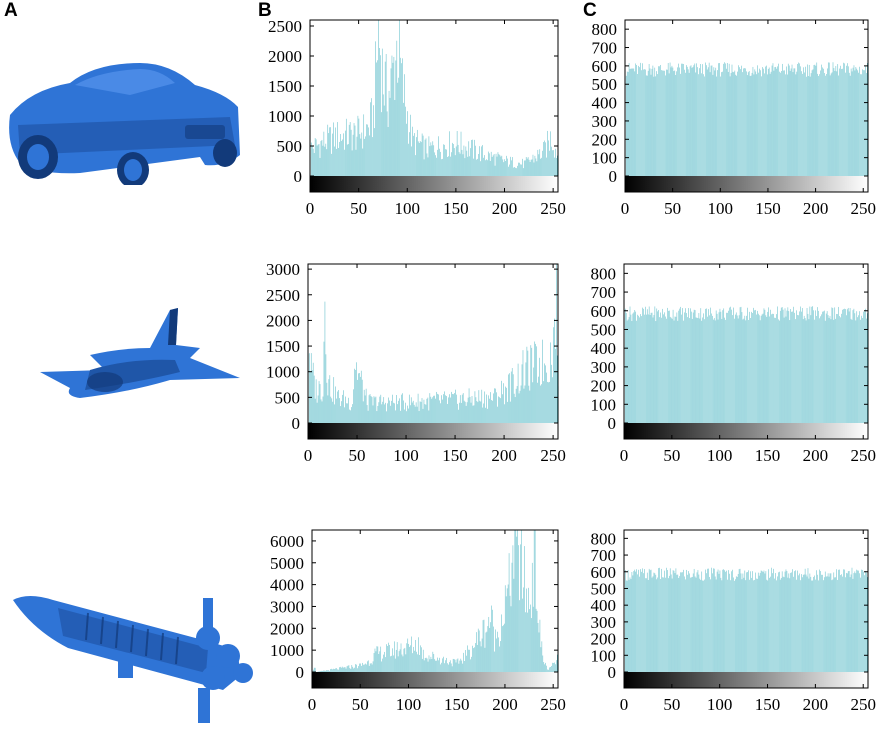  What do you see at coordinates (408, 208) in the screenshot?
I see `x-tick-label: 100` at bounding box center [408, 208].